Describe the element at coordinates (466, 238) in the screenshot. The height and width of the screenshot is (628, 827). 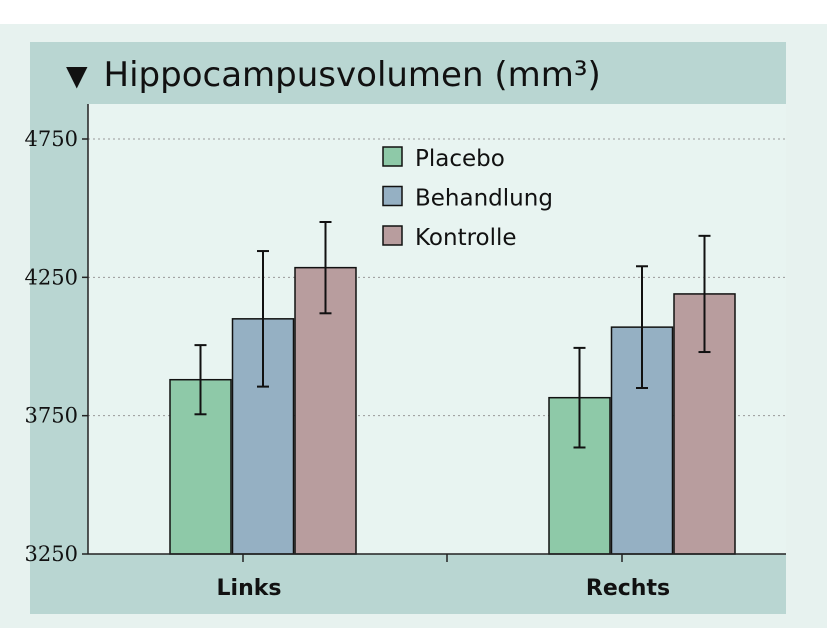
I see `legend-label: Kontrolle` at that location.